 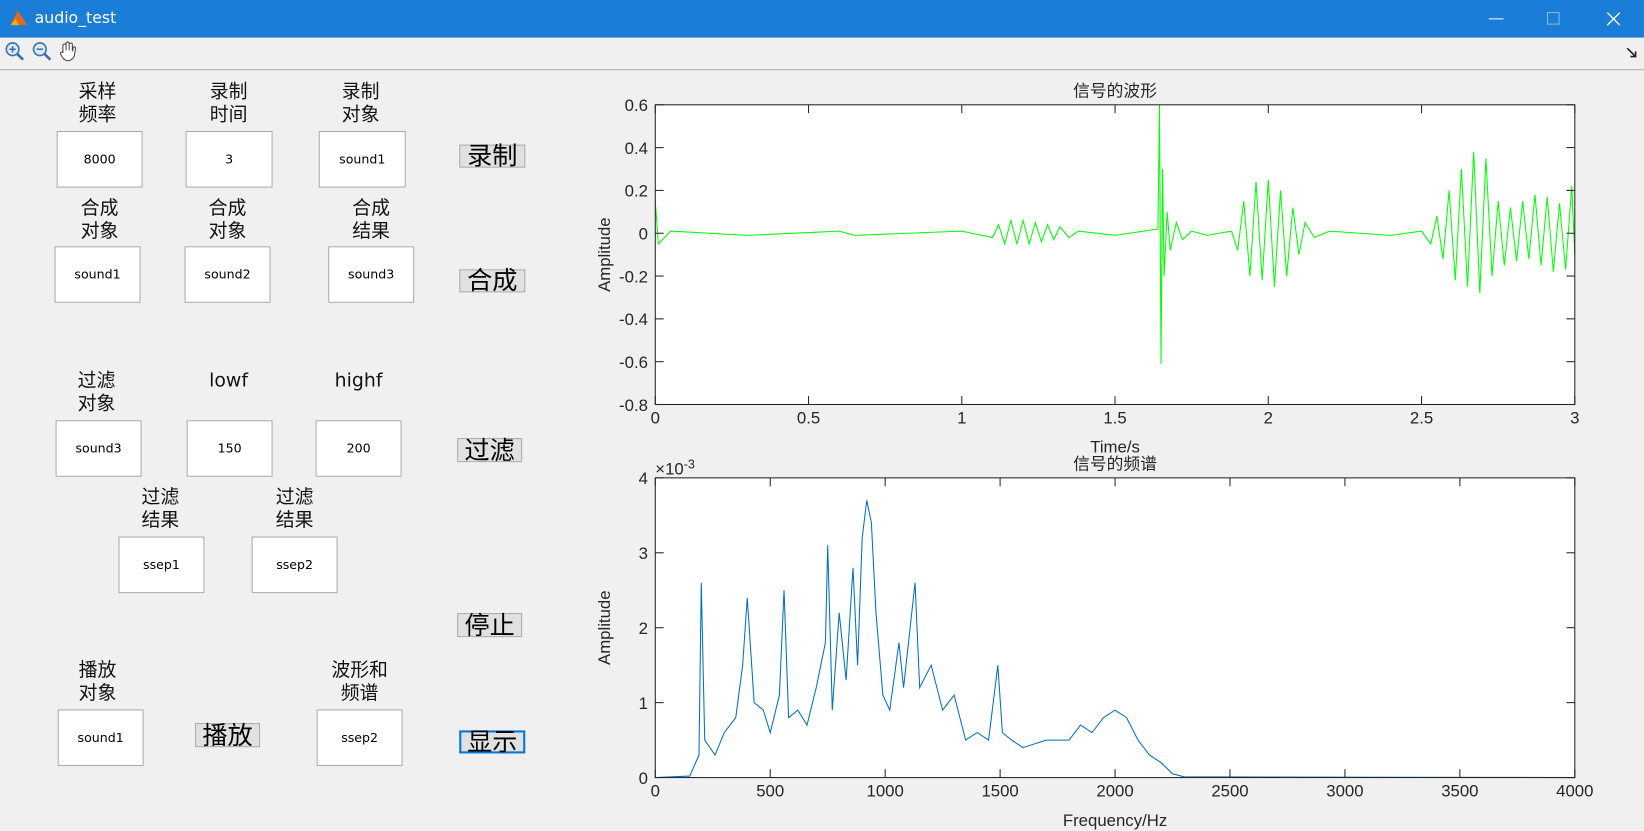 What do you see at coordinates (1229, 790) in the screenshot?
I see `x-tick-label: 2500` at bounding box center [1229, 790].